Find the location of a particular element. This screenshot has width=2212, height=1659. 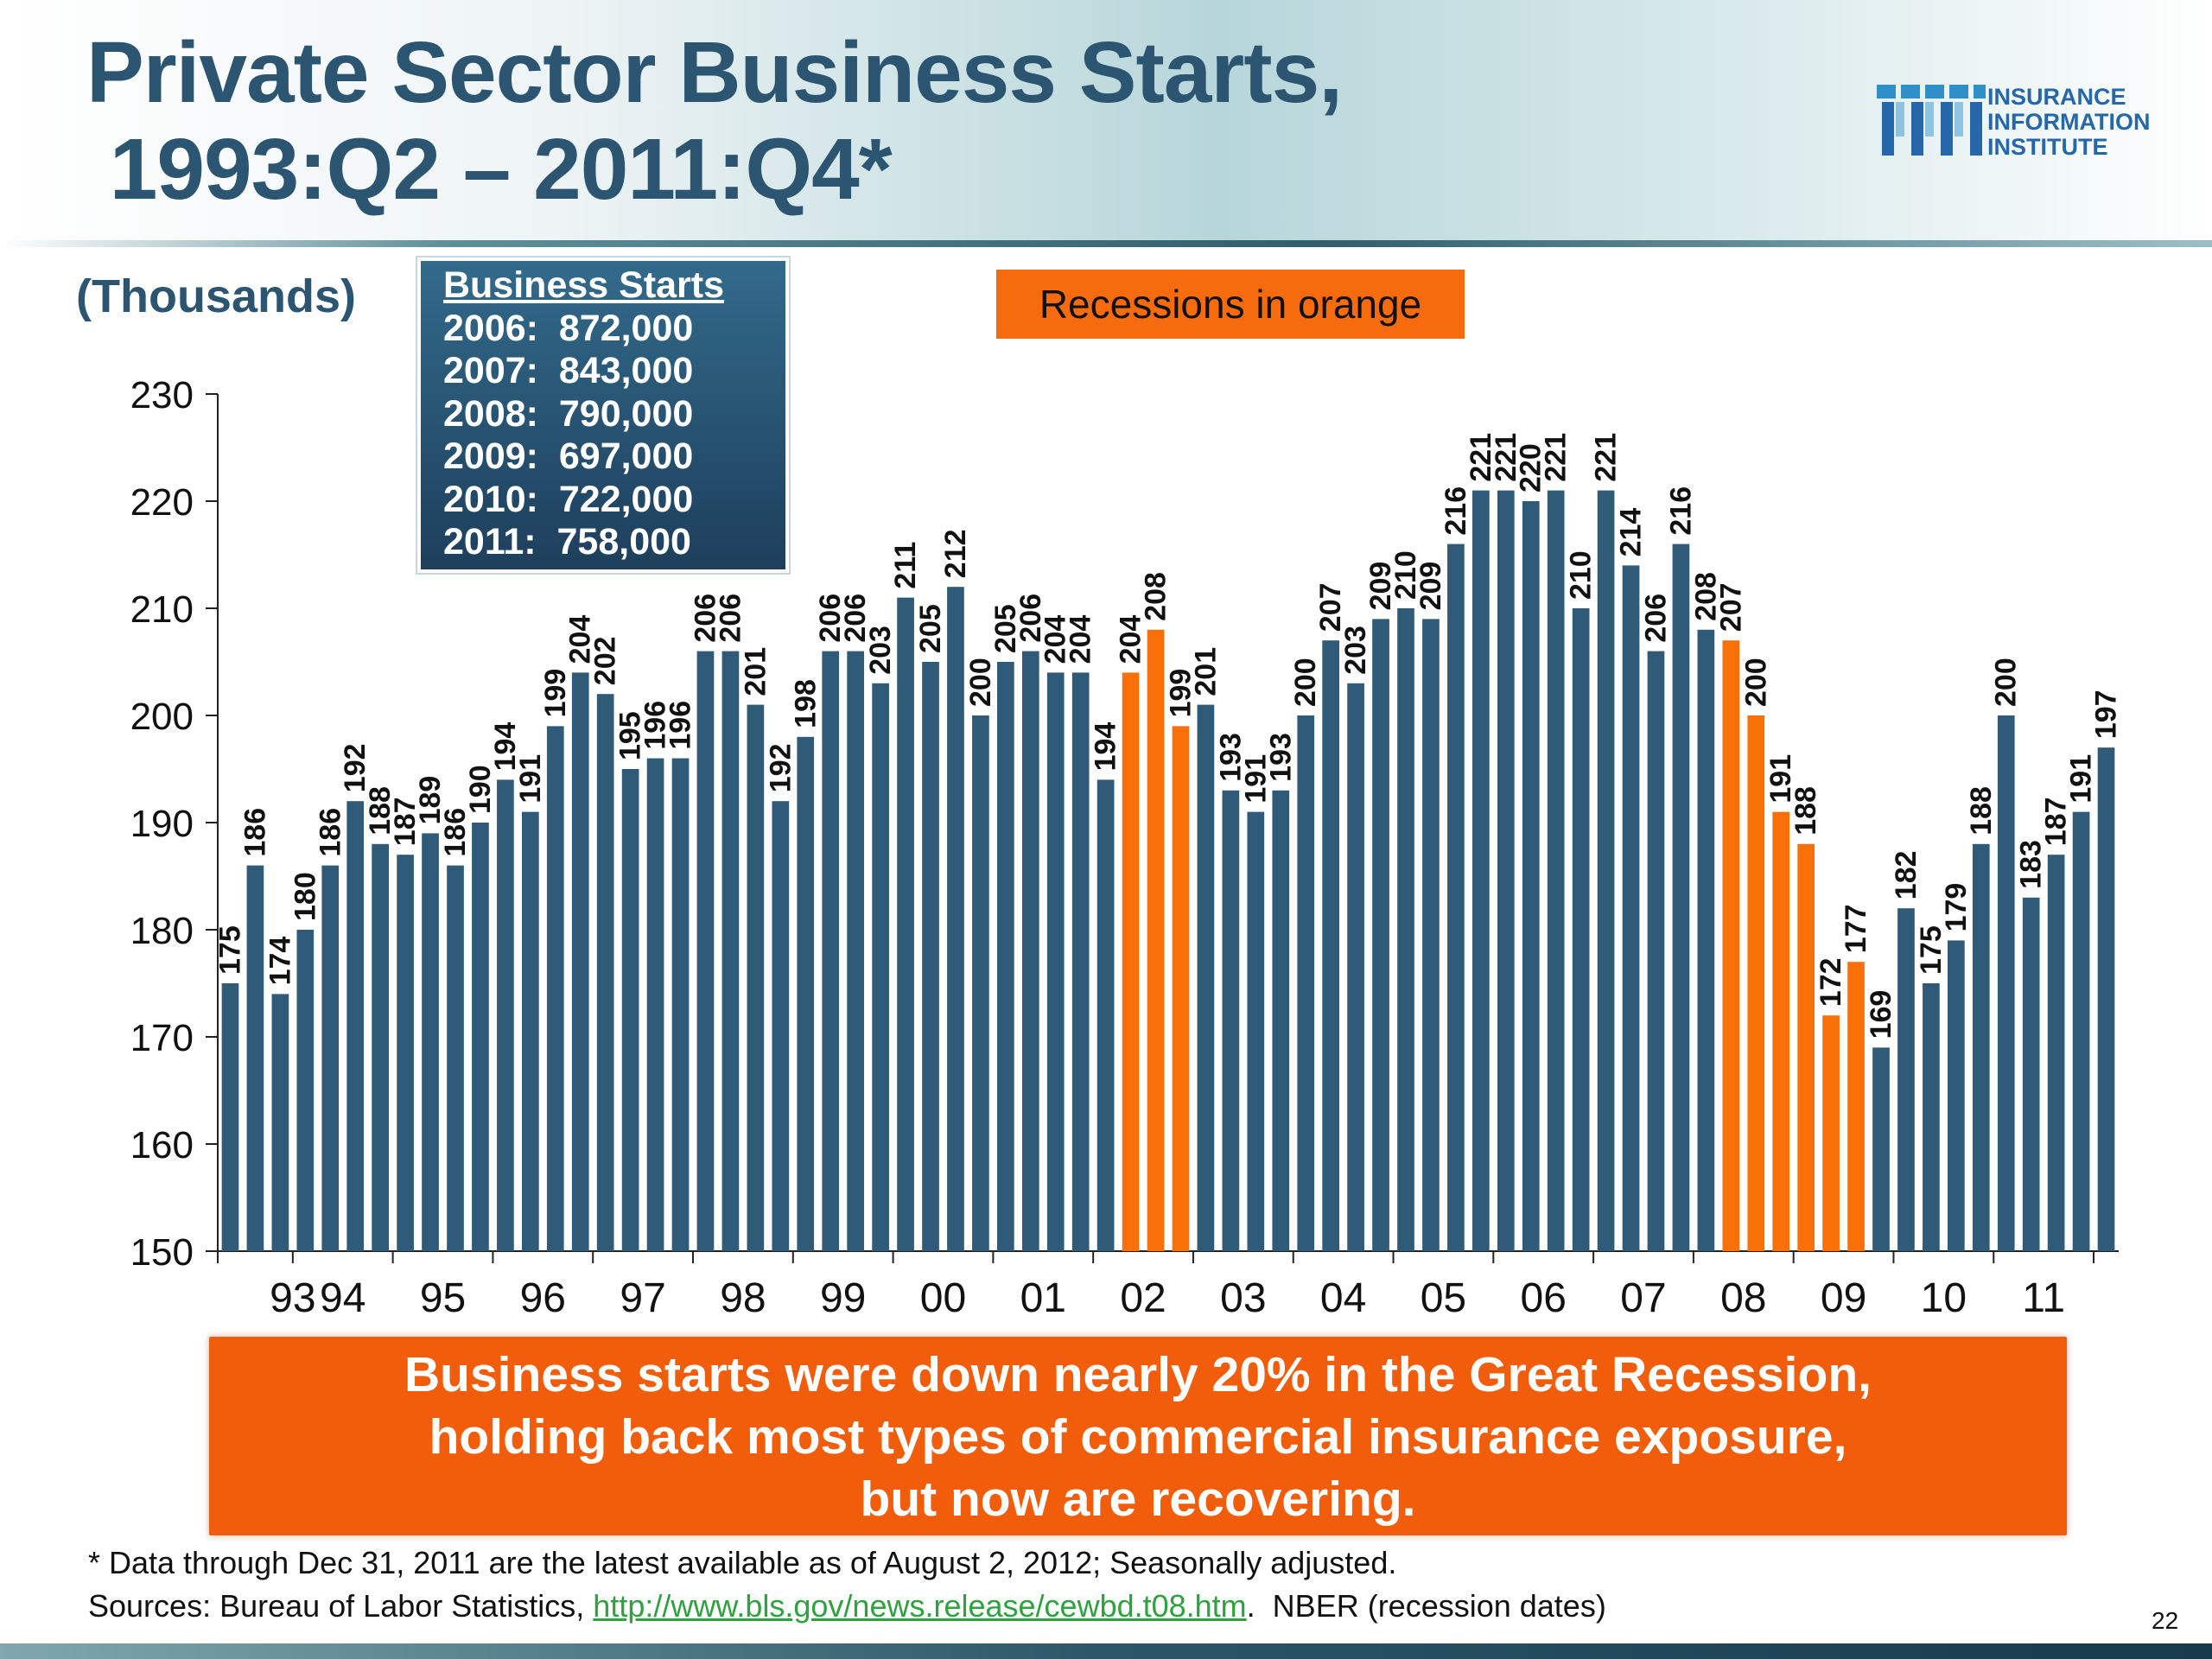

bar-value-label: 183 is located at coordinates (2032, 864).